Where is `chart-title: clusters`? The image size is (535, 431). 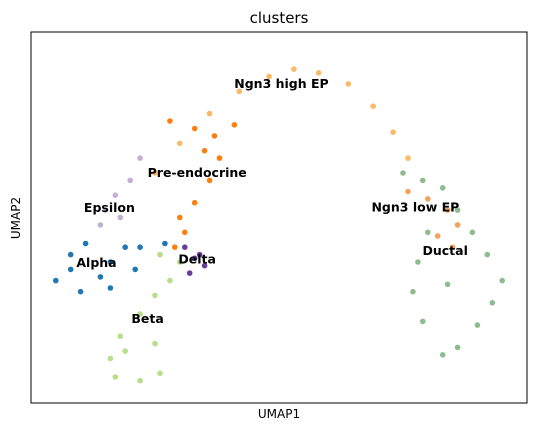
chart-title: clusters is located at coordinates (279, 18).